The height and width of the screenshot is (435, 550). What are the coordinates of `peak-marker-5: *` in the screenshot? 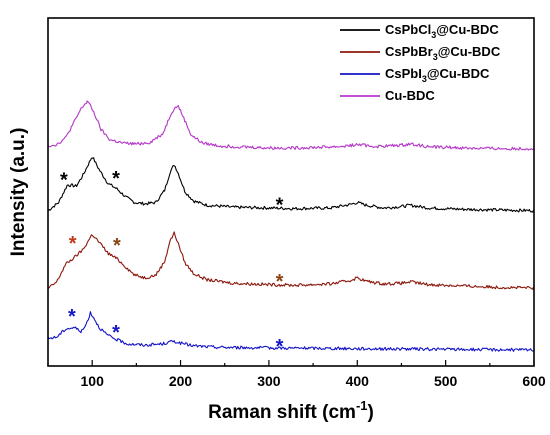 It's located at (280, 282).